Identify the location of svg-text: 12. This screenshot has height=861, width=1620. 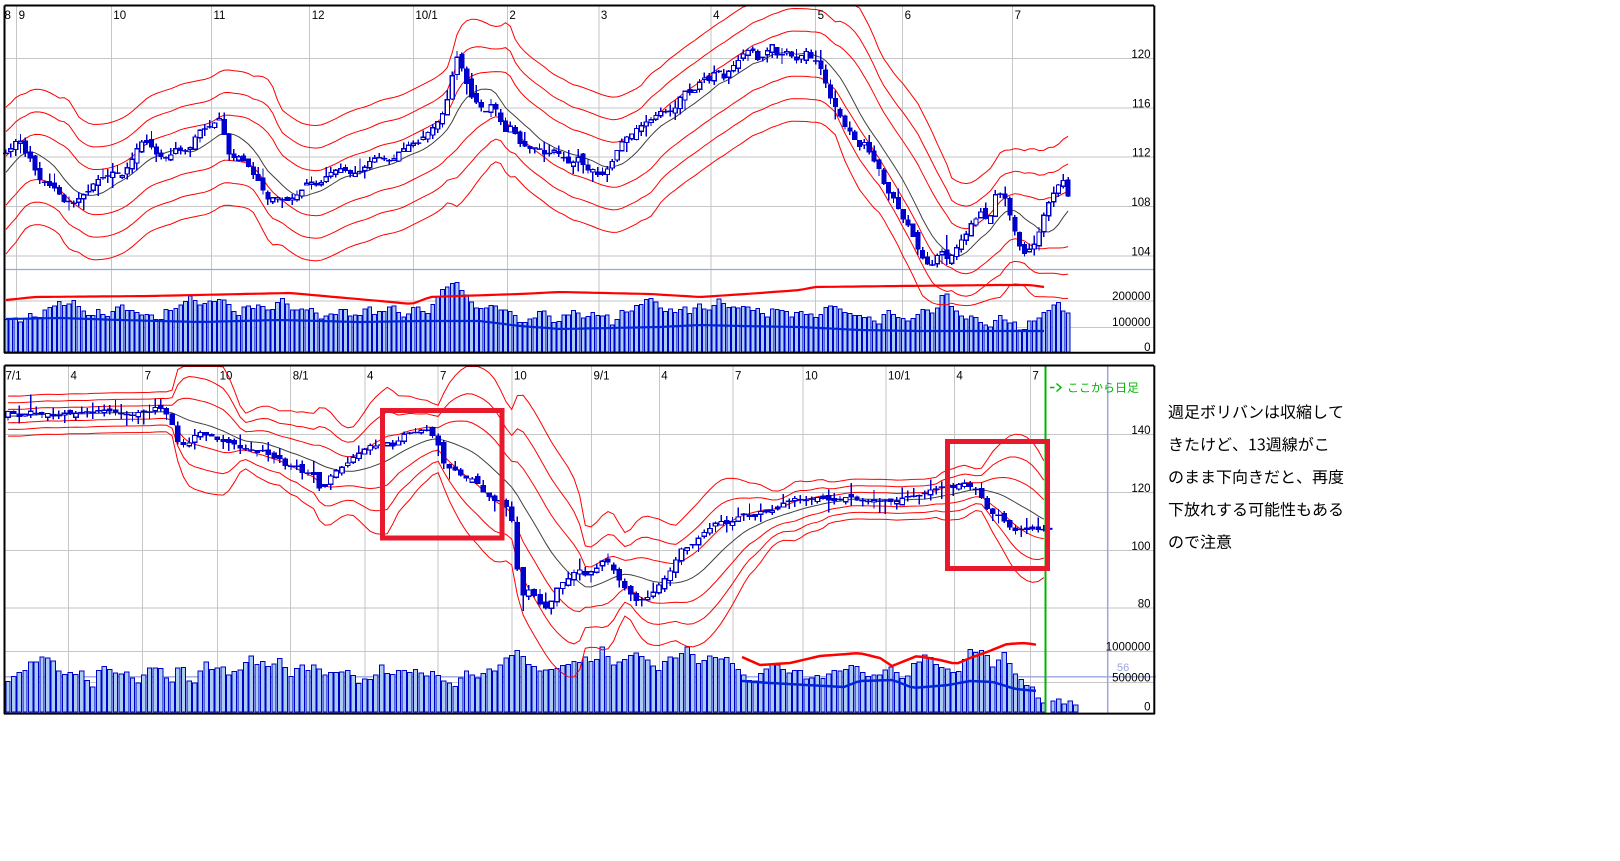
(318, 16).